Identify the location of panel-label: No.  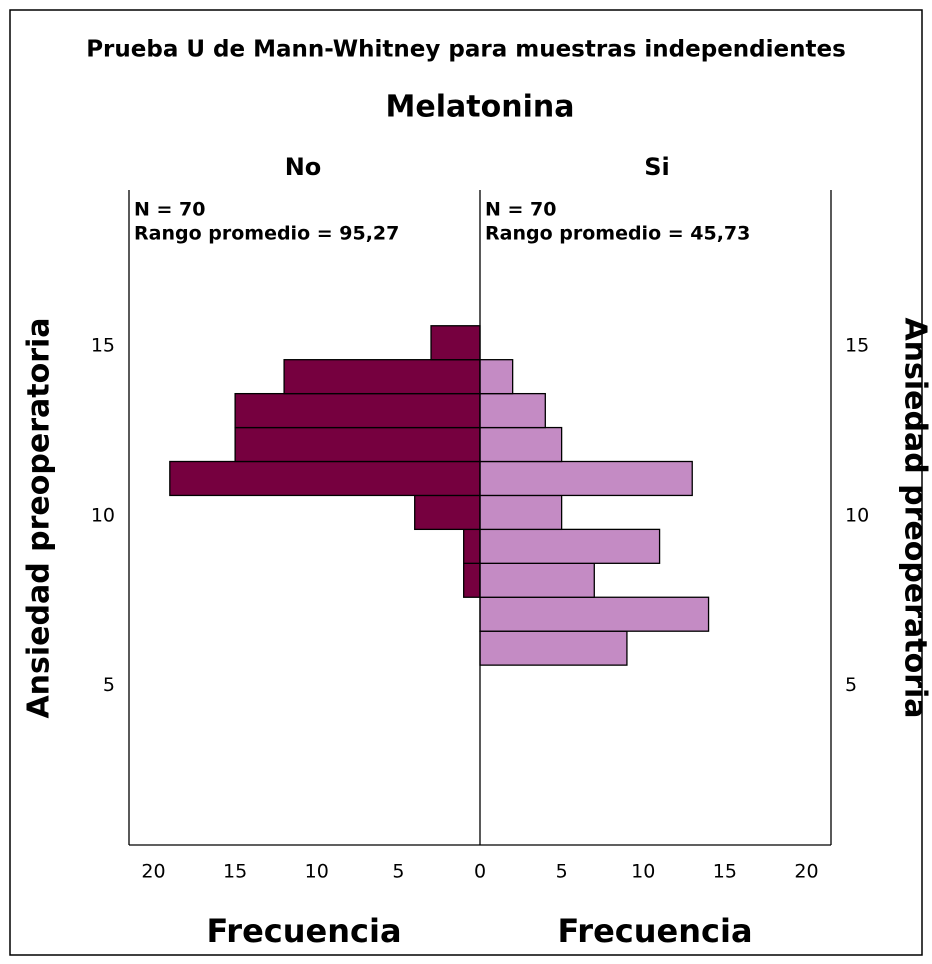
(303, 167).